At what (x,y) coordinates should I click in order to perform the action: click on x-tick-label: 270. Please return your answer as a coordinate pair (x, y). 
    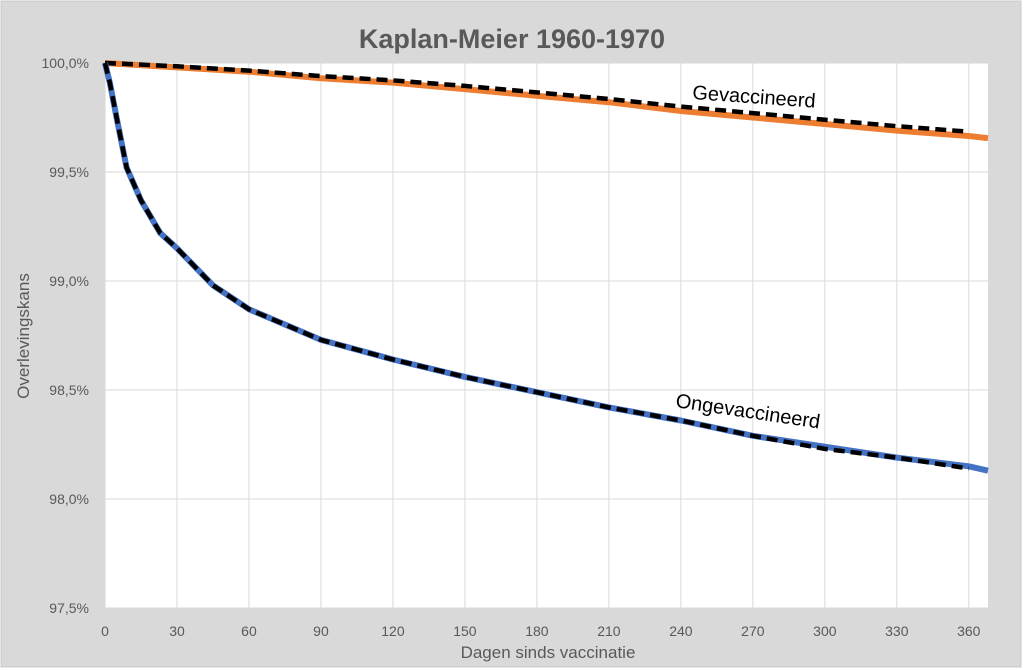
    Looking at the image, I should click on (753, 631).